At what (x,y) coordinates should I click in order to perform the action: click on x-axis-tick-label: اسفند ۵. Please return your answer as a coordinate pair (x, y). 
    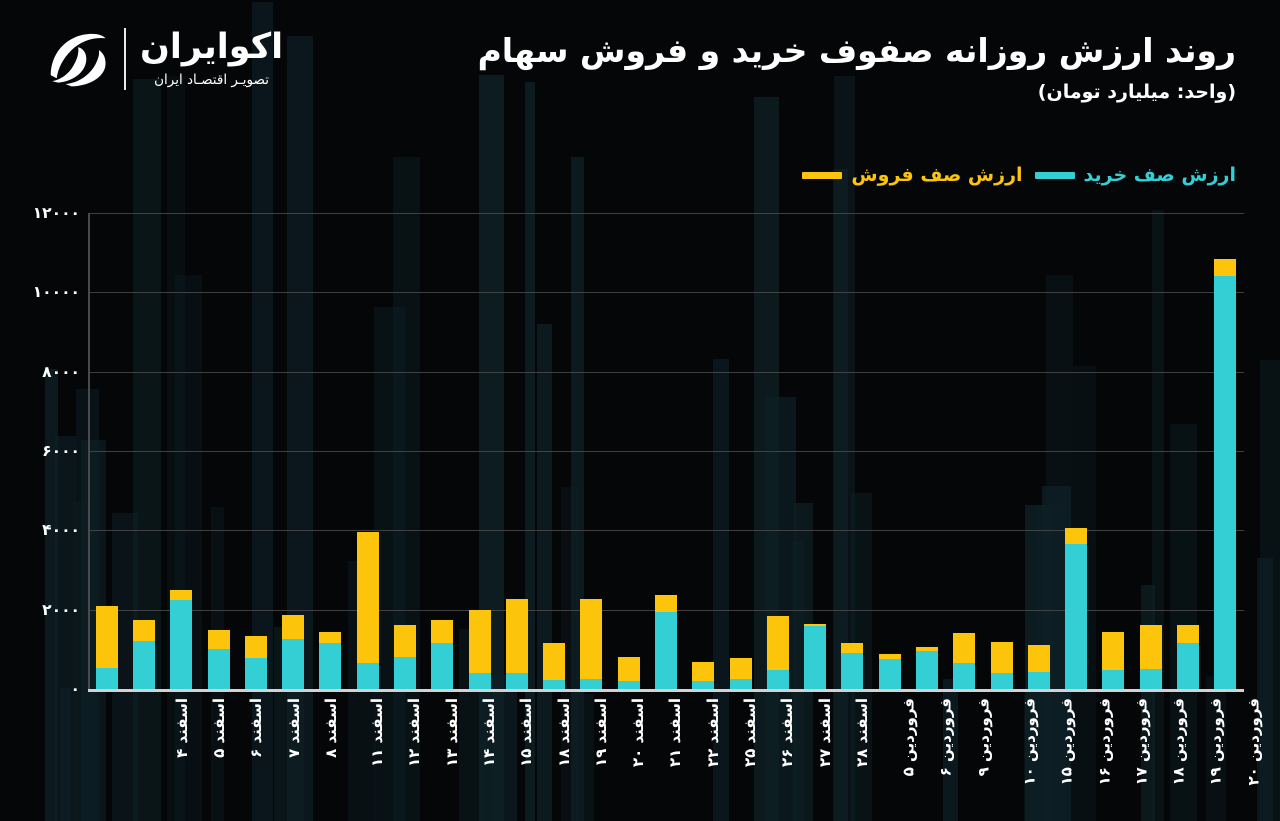
    Looking at the image, I should click on (218, 728).